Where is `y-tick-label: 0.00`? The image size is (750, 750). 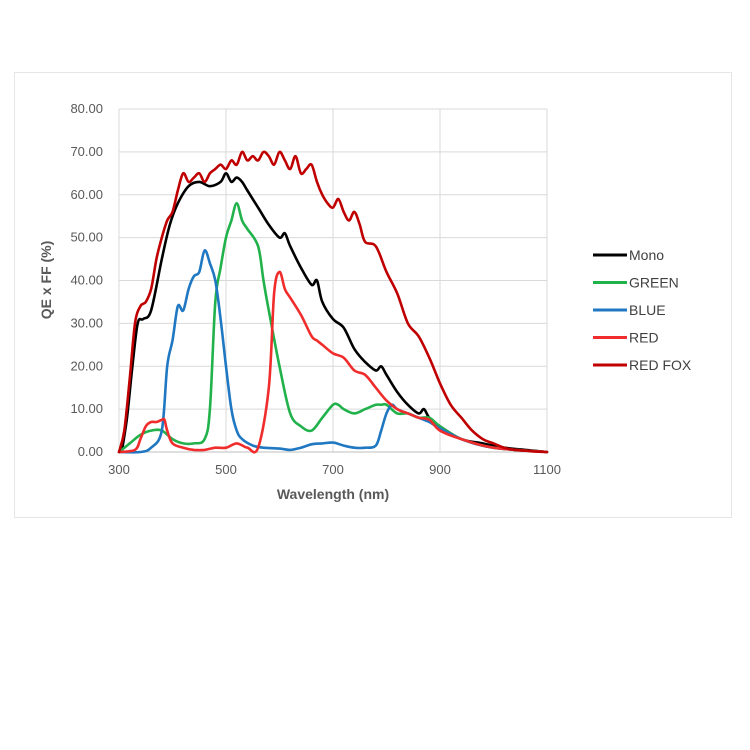
y-tick-label: 0.00 is located at coordinates (90, 451).